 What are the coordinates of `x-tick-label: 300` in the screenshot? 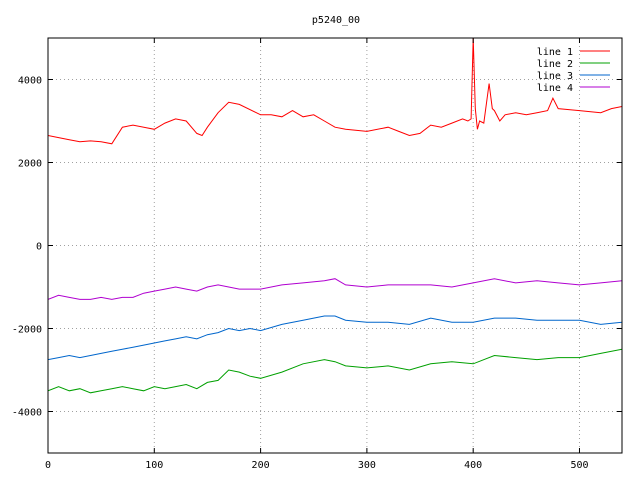 It's located at (367, 465).